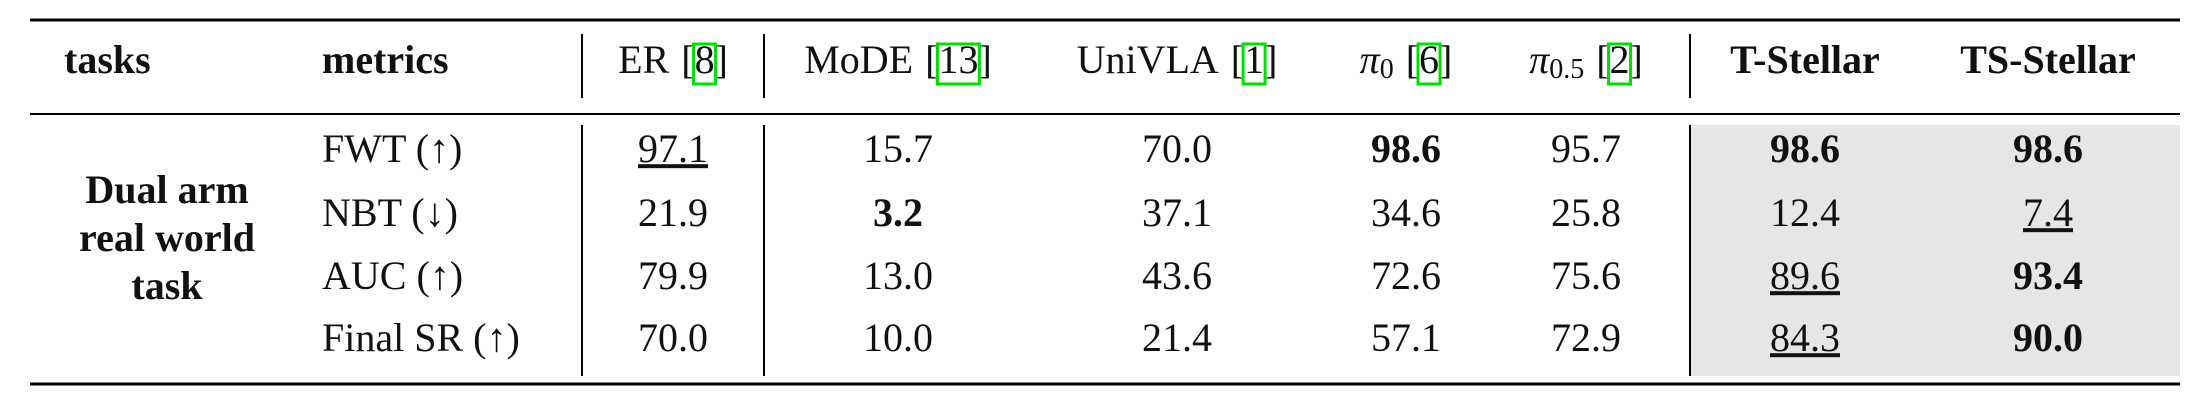 This screenshot has width=2200, height=408. I want to click on cell-value: 13.0, so click(898, 275).